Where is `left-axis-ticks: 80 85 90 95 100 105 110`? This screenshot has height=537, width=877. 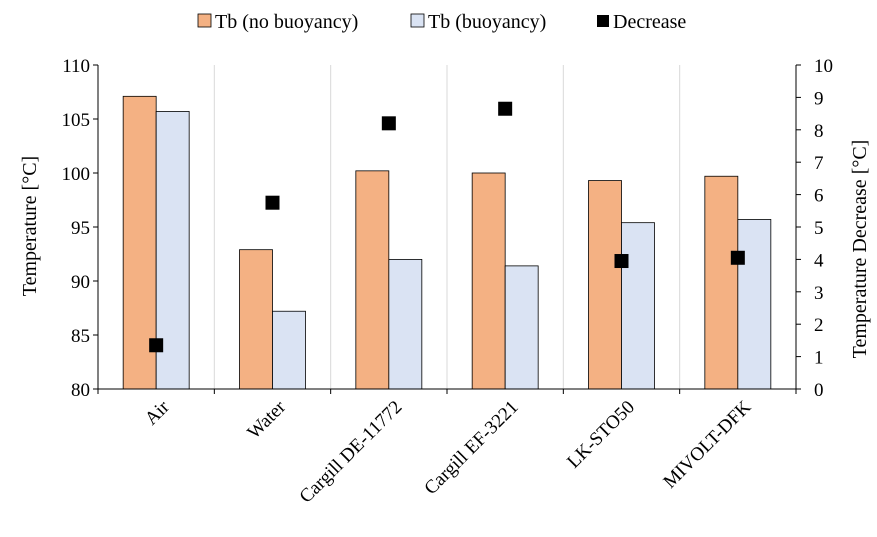 left-axis-ticks: 80 85 90 95 100 105 110 is located at coordinates (80, 228).